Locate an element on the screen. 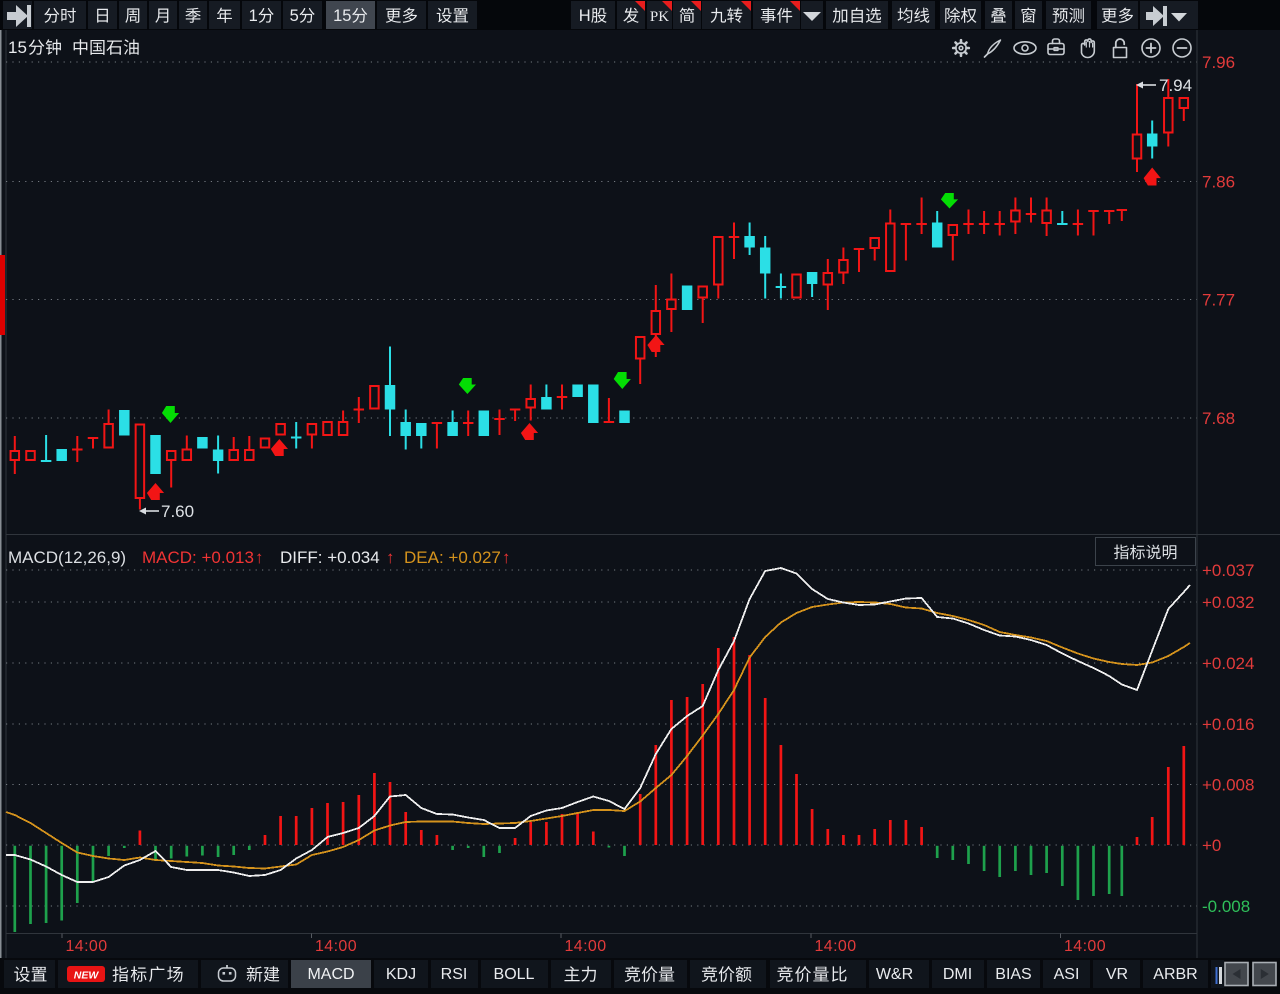  svg-text: VR is located at coordinates (1117, 974).